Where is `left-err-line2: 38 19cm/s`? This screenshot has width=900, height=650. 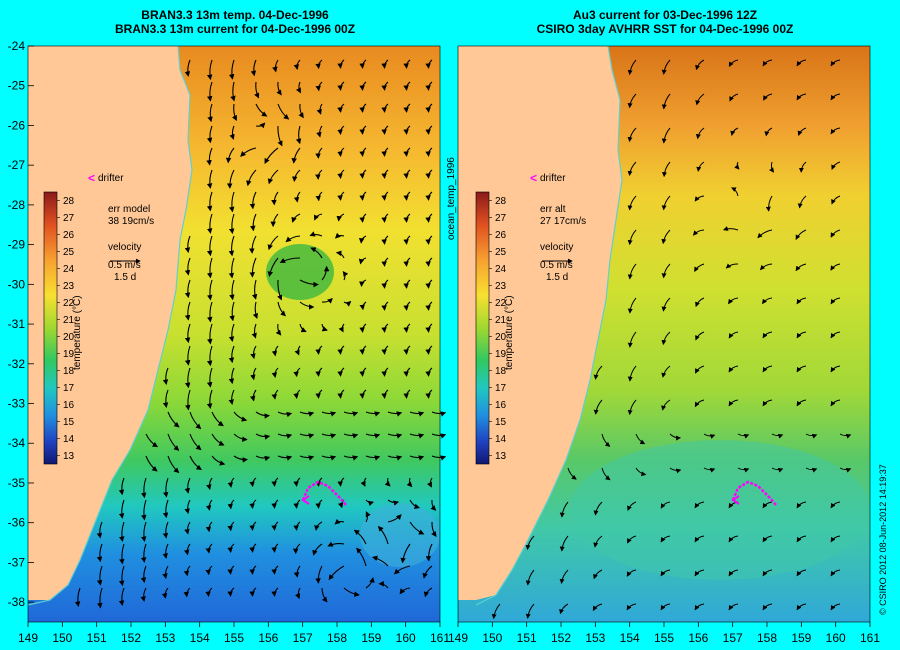 left-err-line2: 38 19cm/s is located at coordinates (131, 221).